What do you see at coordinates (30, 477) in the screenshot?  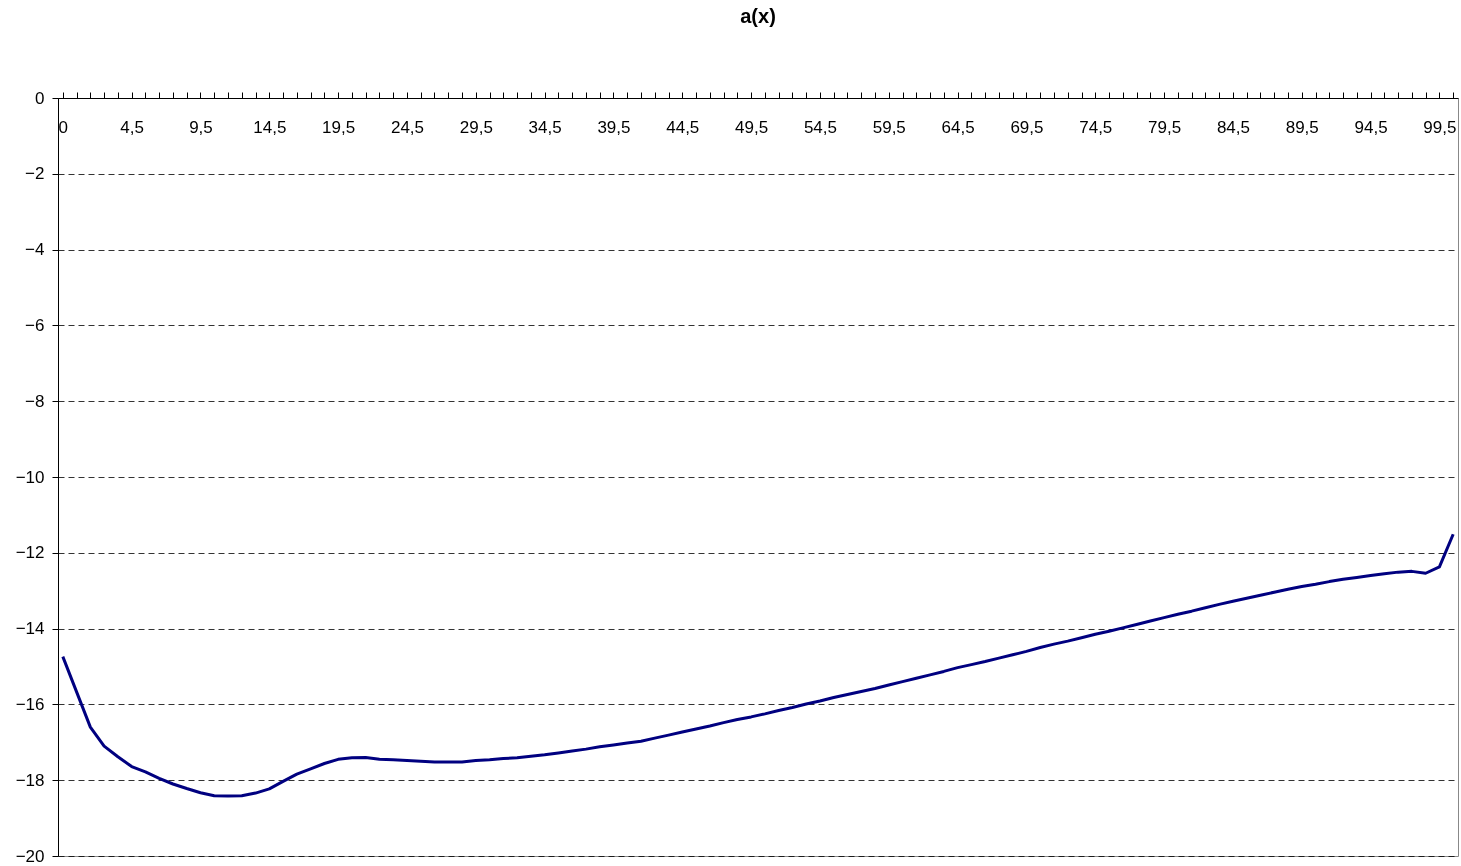 I see `y-tick-label: −10` at bounding box center [30, 477].